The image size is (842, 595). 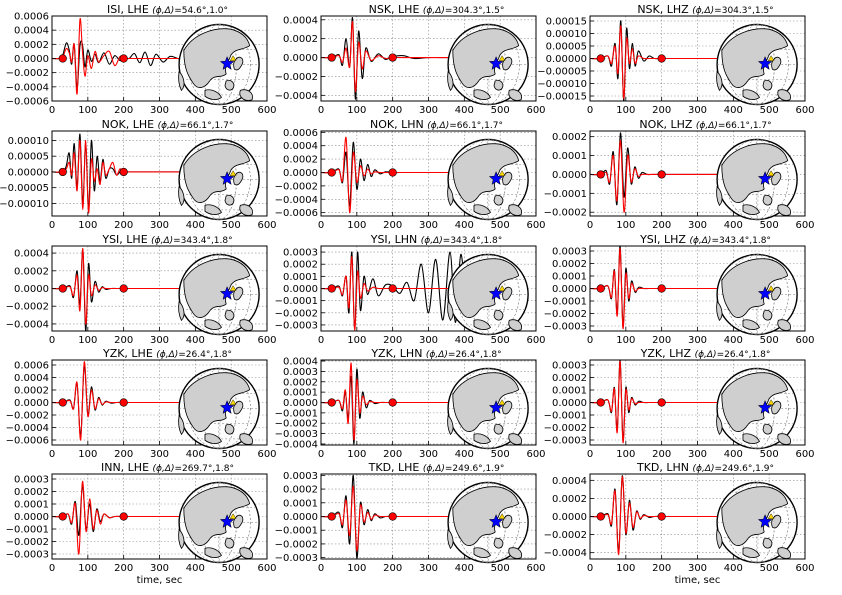 What do you see at coordinates (167, 9) in the screenshot?
I see `panel-title: ISI, LHE (ϕ,Δ)=54.6°,1.0°` at bounding box center [167, 9].